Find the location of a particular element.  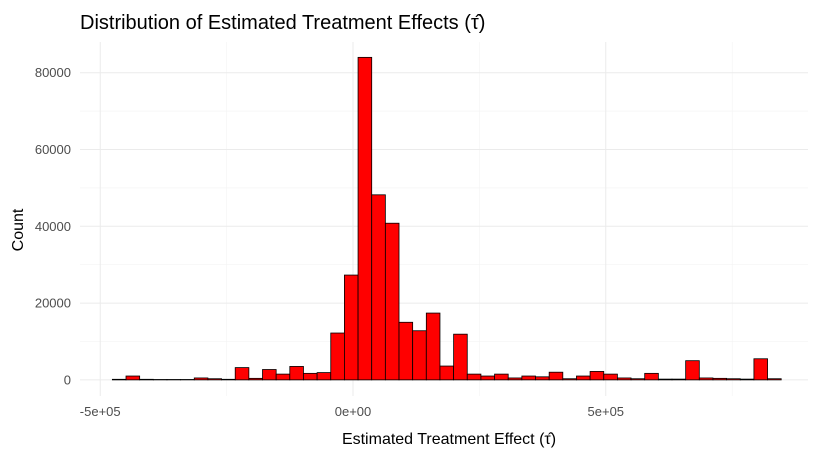

x-tick-label: 0e+00 is located at coordinates (353, 411).